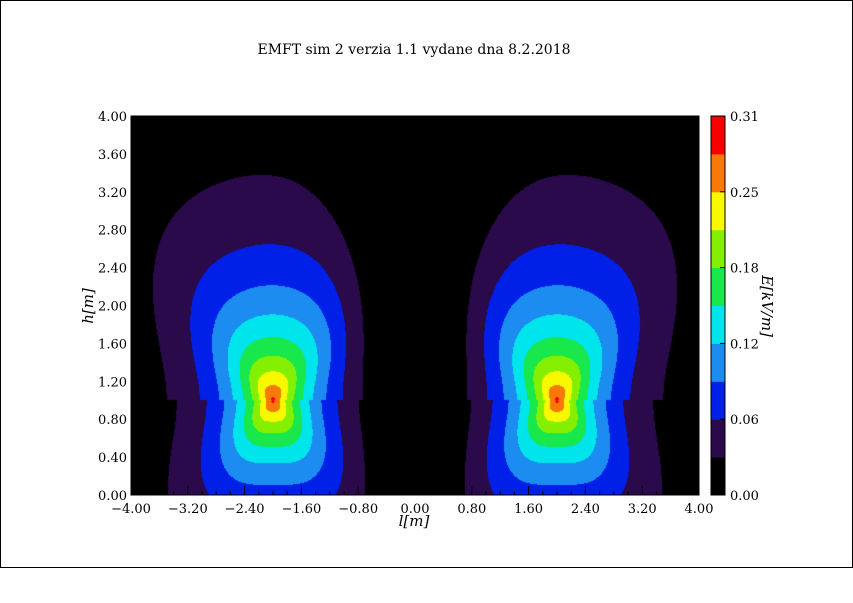 This screenshot has width=853, height=603. I want to click on colorbar-tick-label: 0.06, so click(744, 420).